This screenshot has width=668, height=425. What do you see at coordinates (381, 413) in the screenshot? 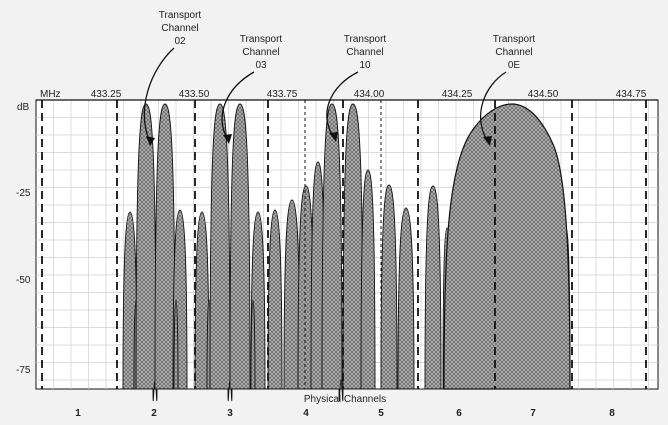
I see `physical-channel-5: 5` at bounding box center [381, 413].